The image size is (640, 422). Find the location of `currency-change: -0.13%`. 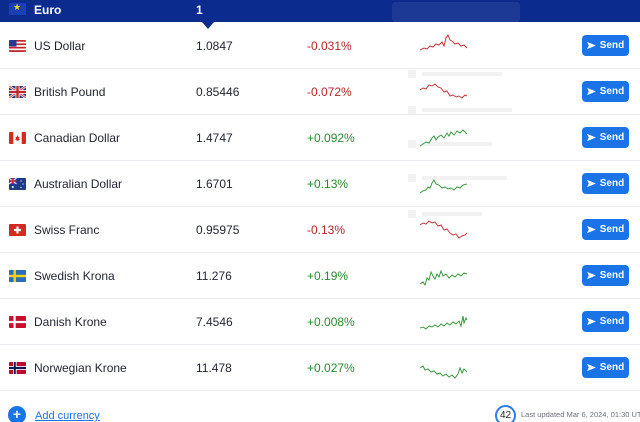

currency-change: -0.13% is located at coordinates (326, 230).